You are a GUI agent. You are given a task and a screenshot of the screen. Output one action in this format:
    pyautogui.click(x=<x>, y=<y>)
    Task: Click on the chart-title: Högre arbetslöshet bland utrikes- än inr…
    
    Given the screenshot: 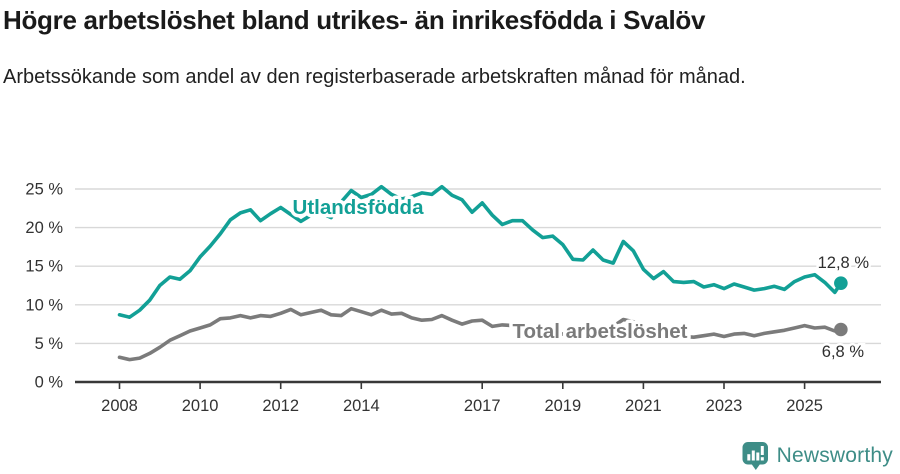 What is the action you would take?
    pyautogui.click(x=354, y=20)
    